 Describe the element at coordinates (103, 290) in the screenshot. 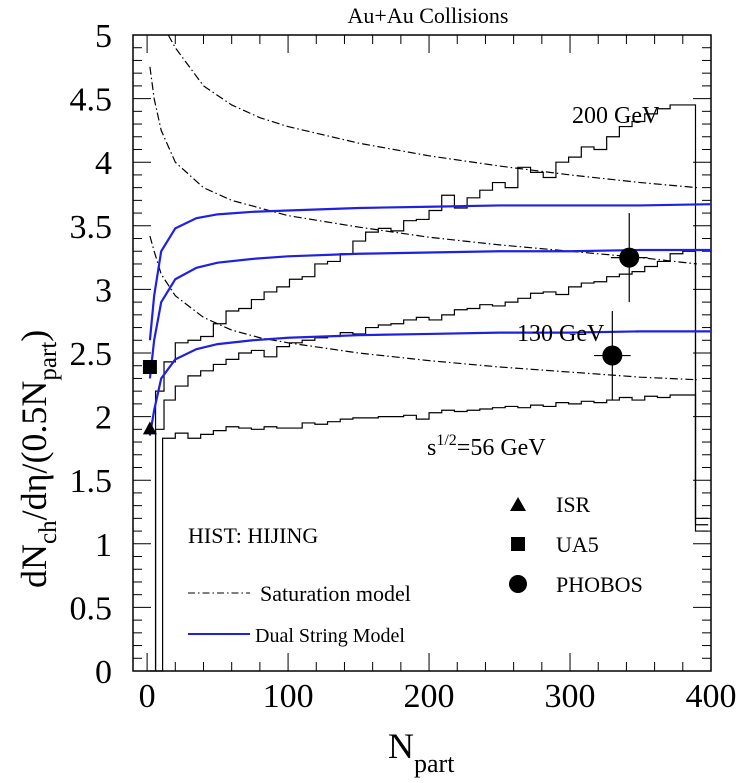

I see `y-tick-label: 3` at that location.